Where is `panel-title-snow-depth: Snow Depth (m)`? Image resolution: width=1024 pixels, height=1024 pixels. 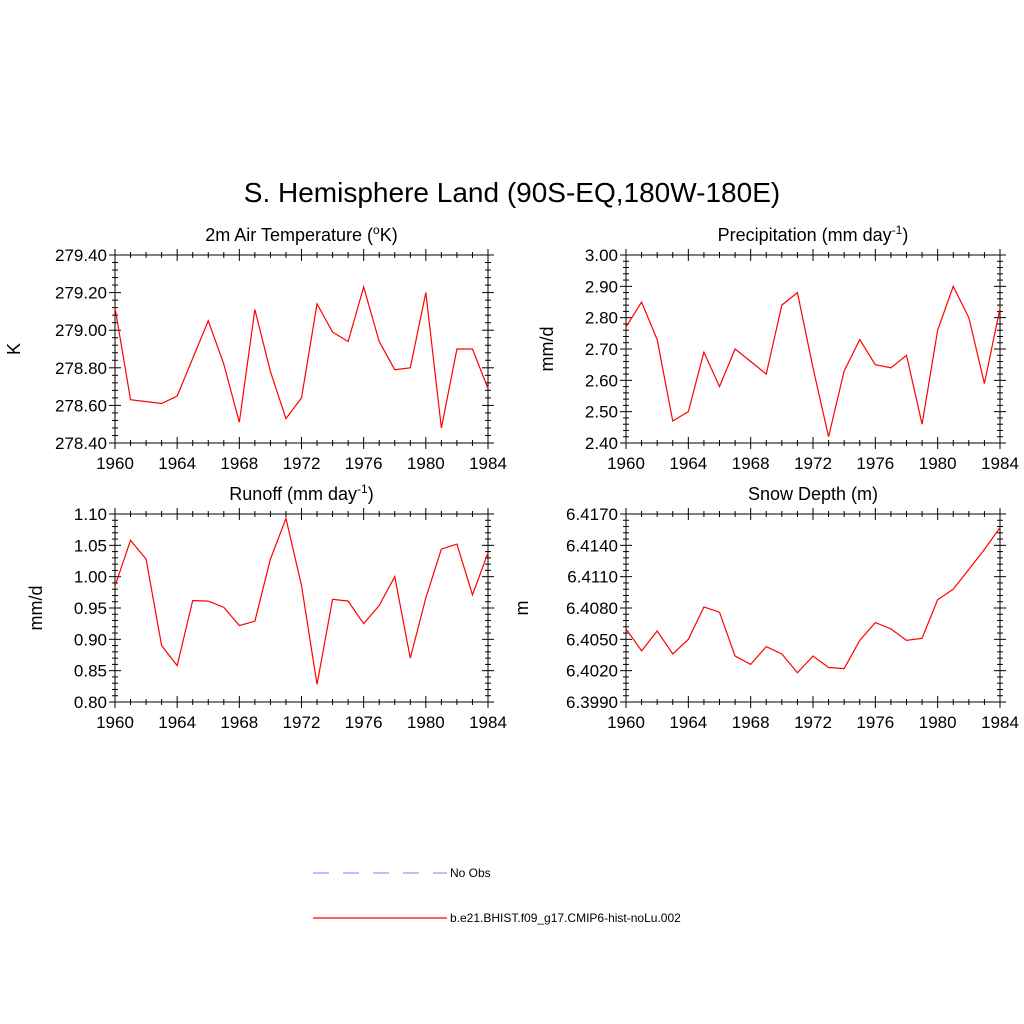 panel-title-snow-depth: Snow Depth (m) is located at coordinates (813, 494).